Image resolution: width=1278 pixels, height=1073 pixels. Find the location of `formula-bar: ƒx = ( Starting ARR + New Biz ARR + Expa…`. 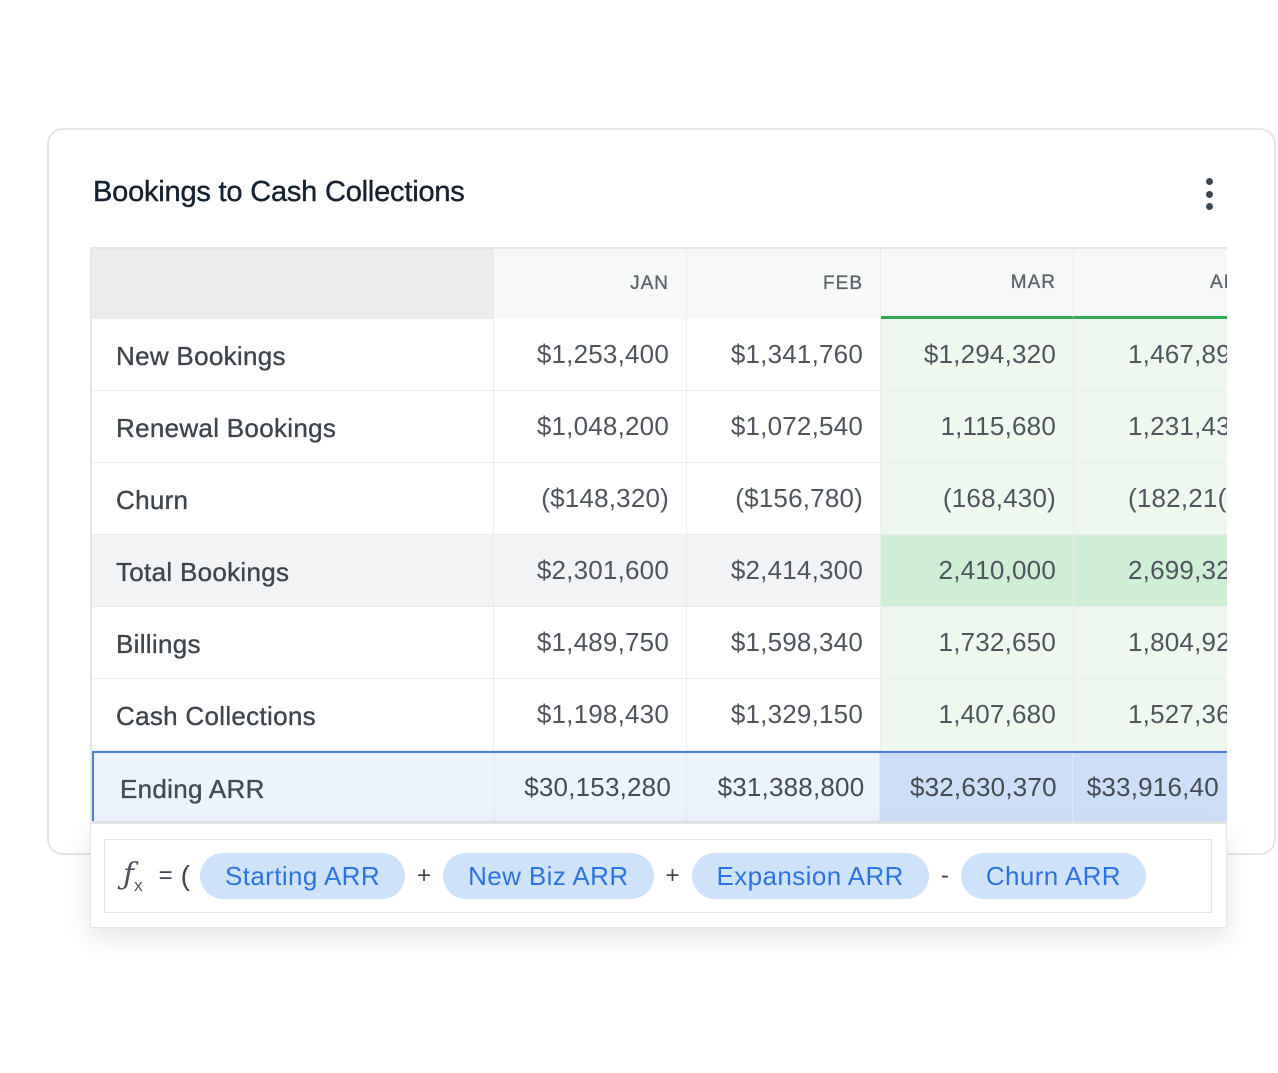

formula-bar: ƒx = ( Starting ARR + New Biz ARR + Expa… is located at coordinates (658, 875).